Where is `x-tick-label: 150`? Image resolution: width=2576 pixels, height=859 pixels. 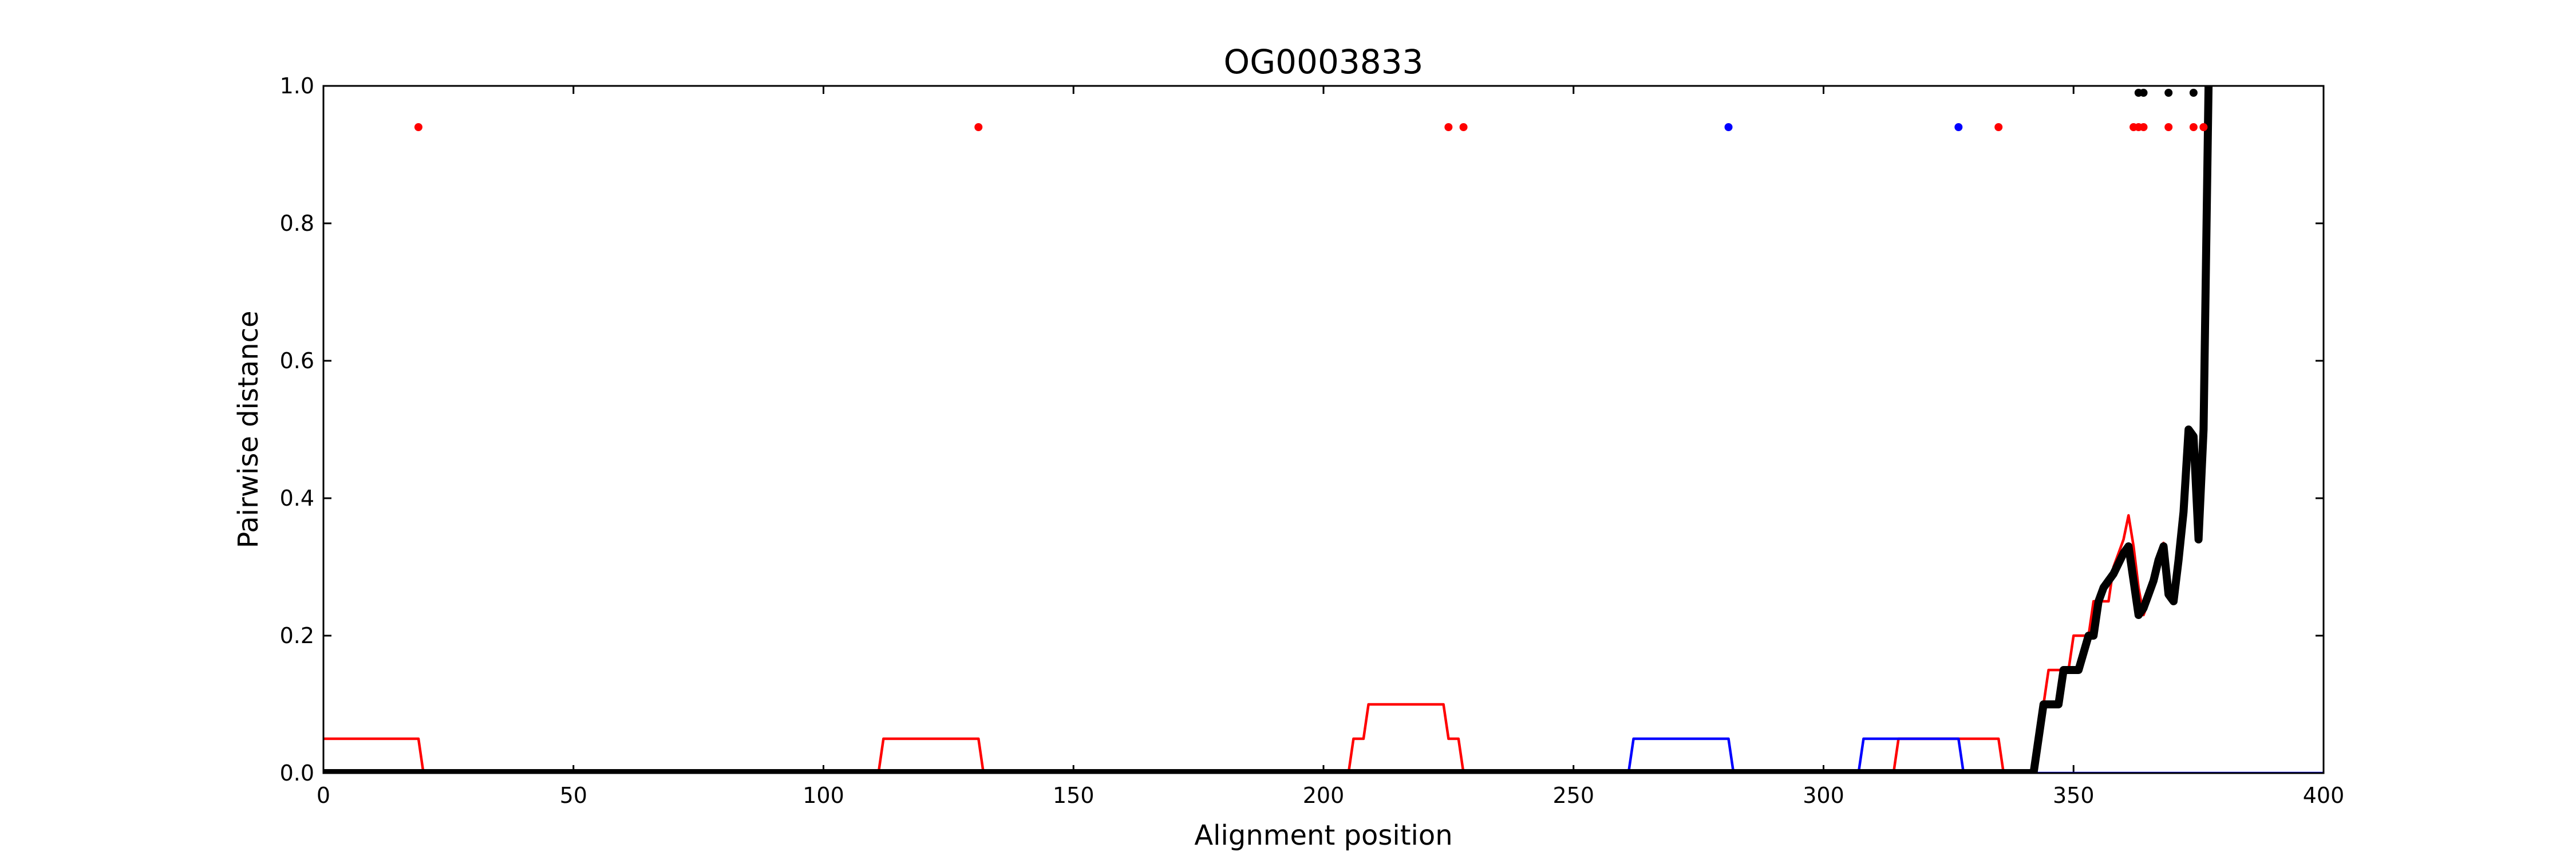 x-tick-label: 150 is located at coordinates (1074, 795).